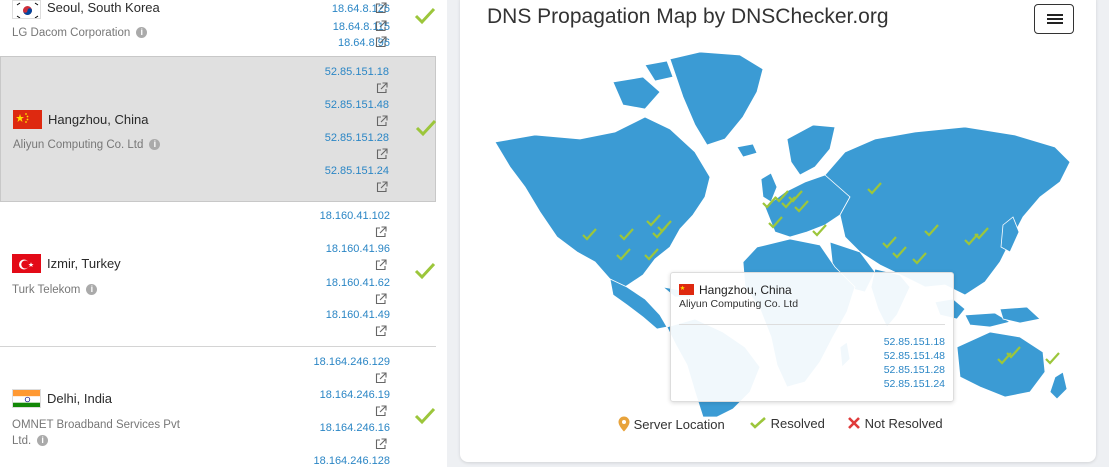 This screenshot has height=467, width=1109. I want to click on tooltip-isp: Aliyun Computing Co. Ltd, so click(739, 304).